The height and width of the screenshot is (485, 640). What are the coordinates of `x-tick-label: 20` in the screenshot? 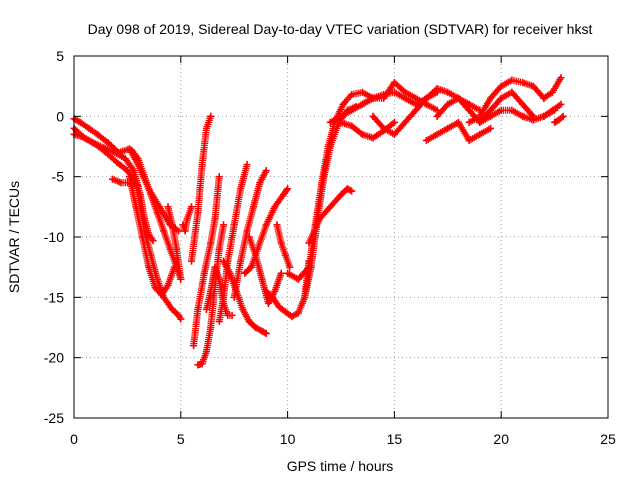 It's located at (501, 439).